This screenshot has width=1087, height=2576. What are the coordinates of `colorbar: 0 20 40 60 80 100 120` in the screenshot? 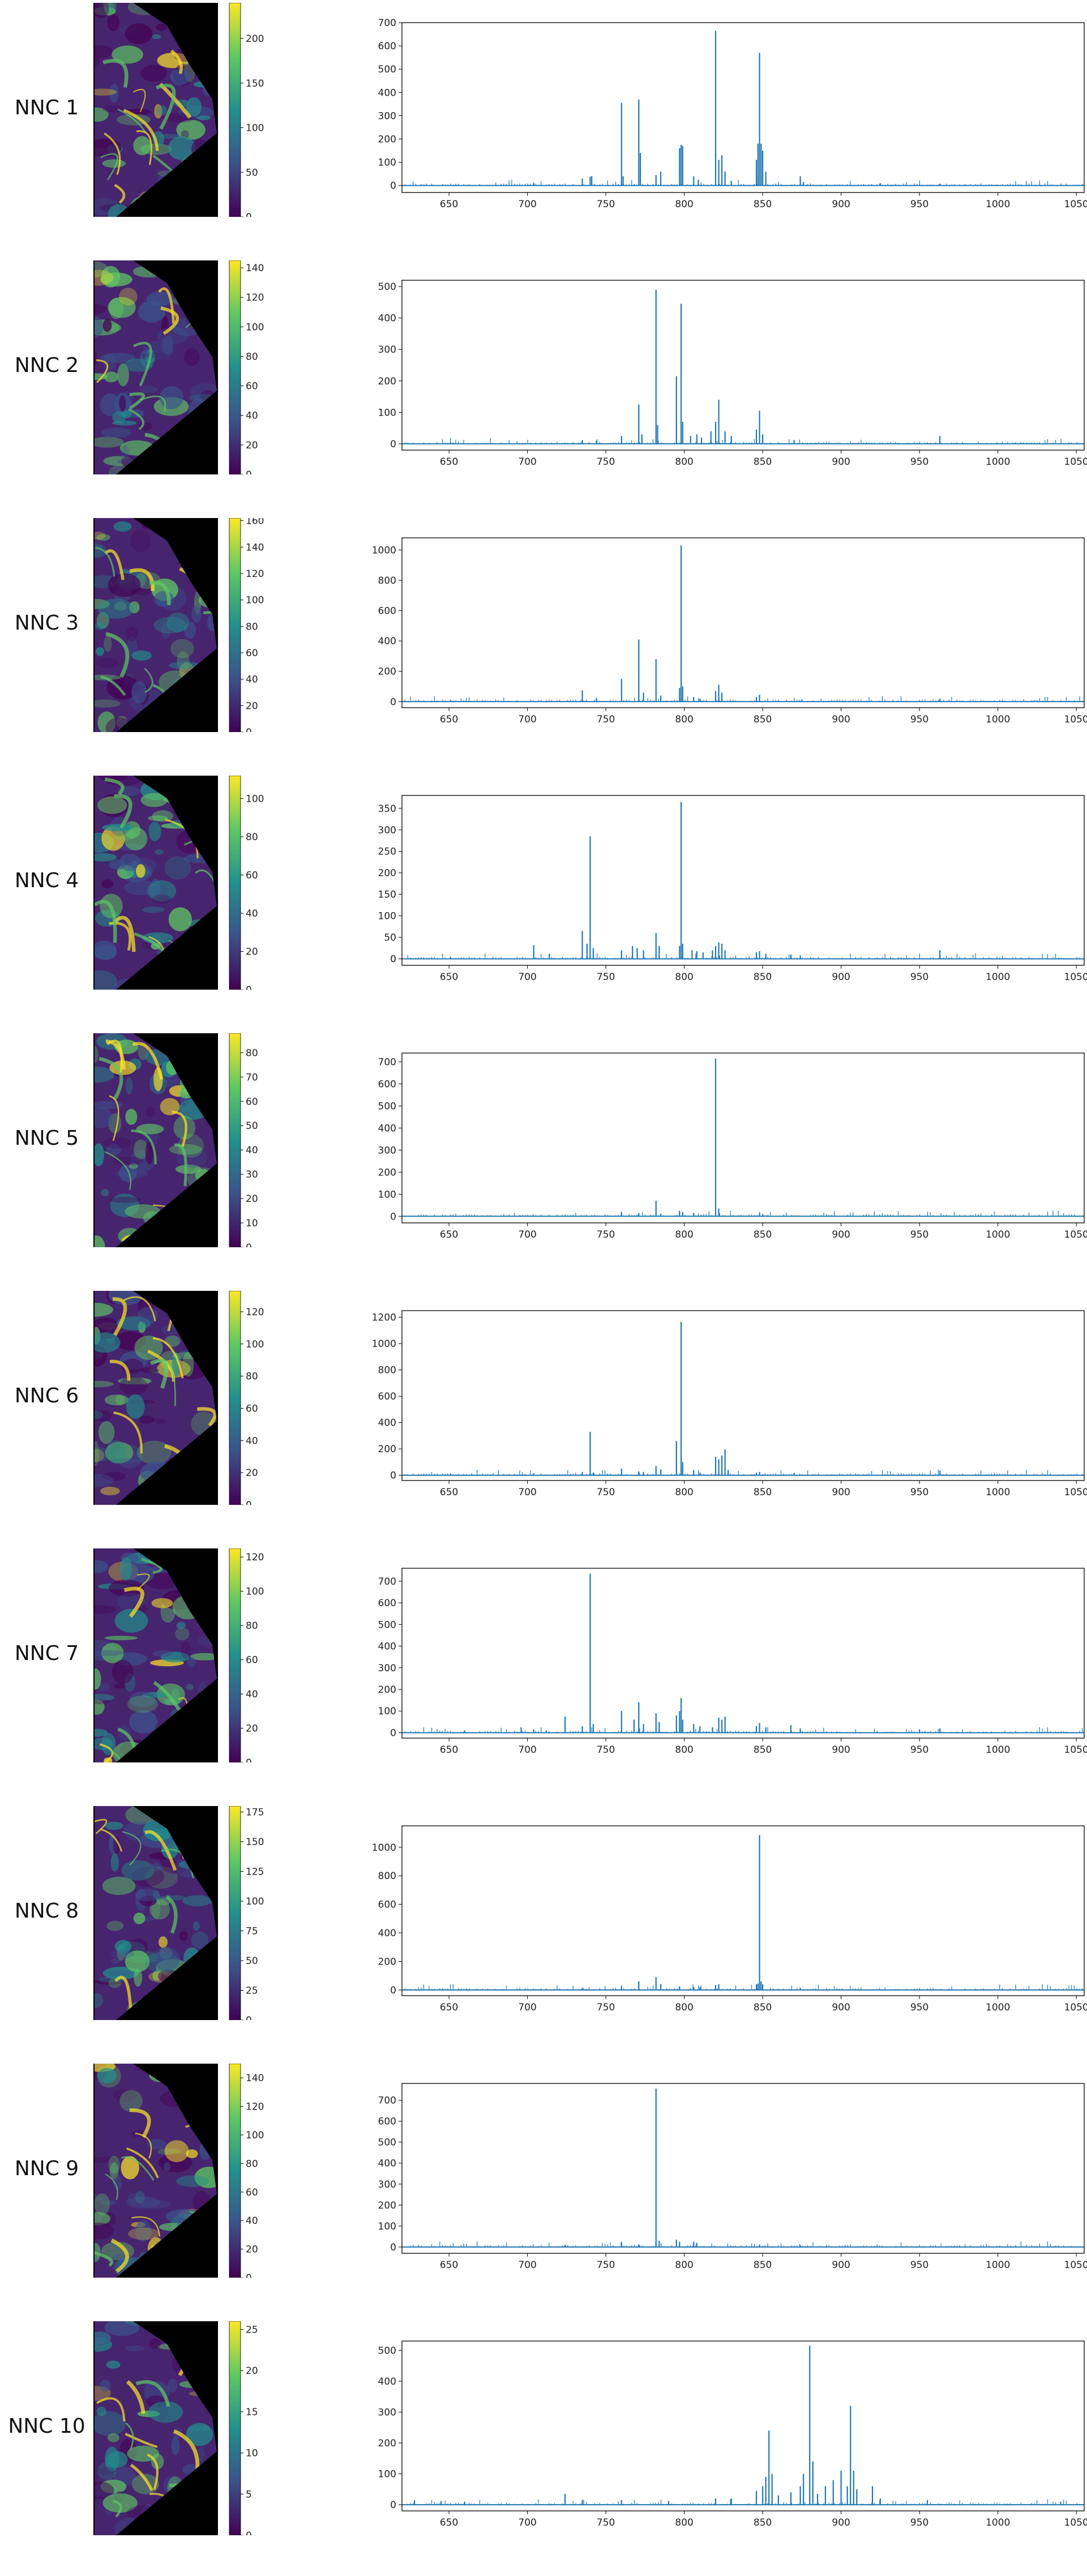 It's located at (246, 1655).